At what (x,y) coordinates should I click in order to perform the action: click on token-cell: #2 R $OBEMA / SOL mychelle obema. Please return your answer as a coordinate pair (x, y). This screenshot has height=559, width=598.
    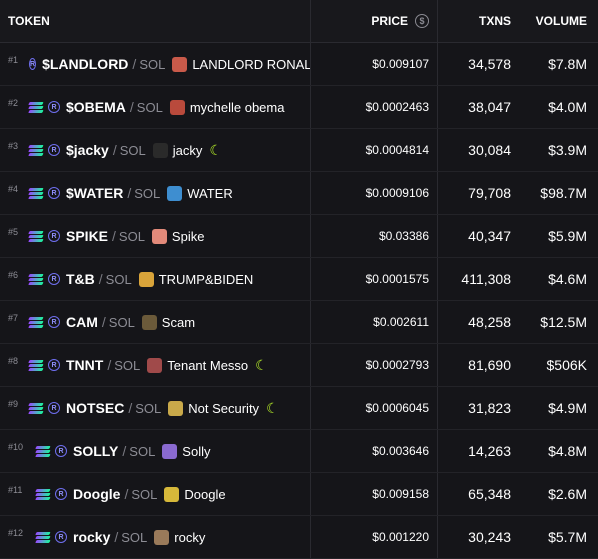
    Looking at the image, I should click on (155, 107).